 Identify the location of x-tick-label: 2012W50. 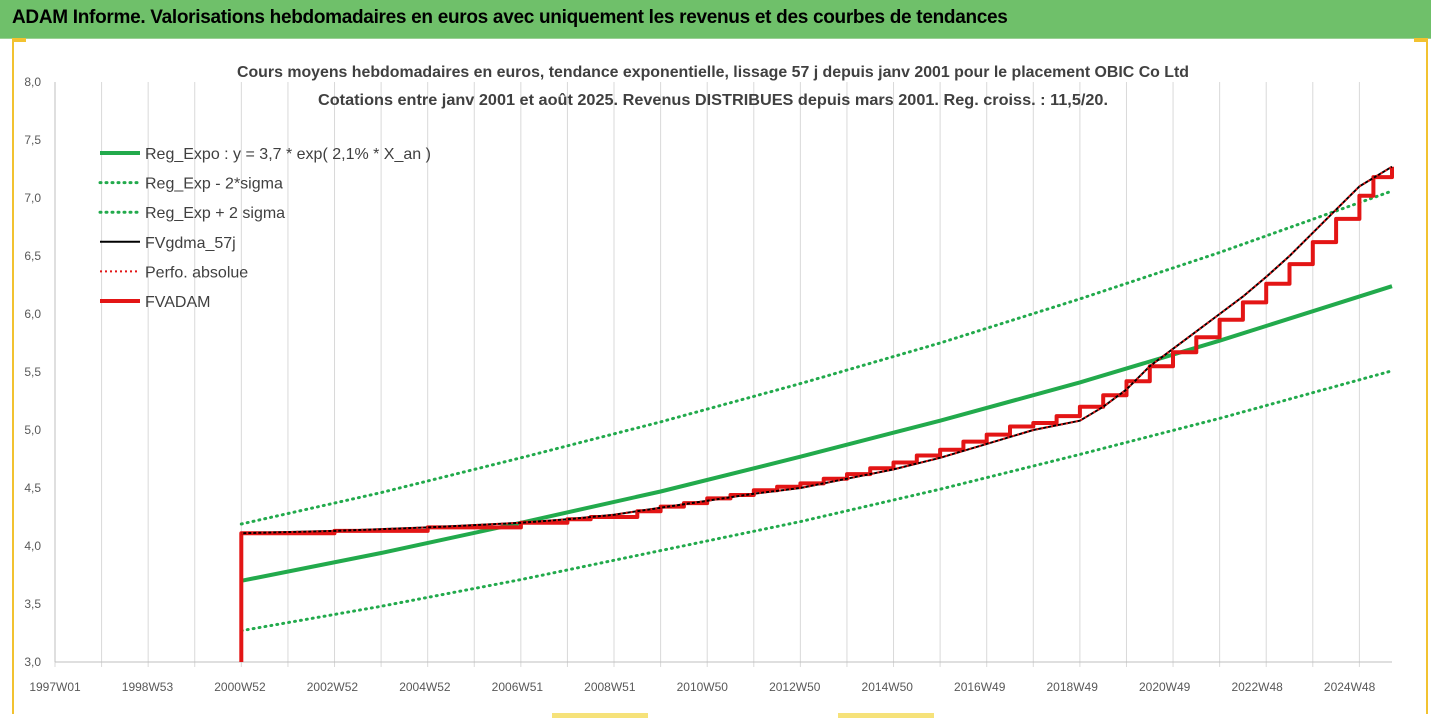
(795, 687).